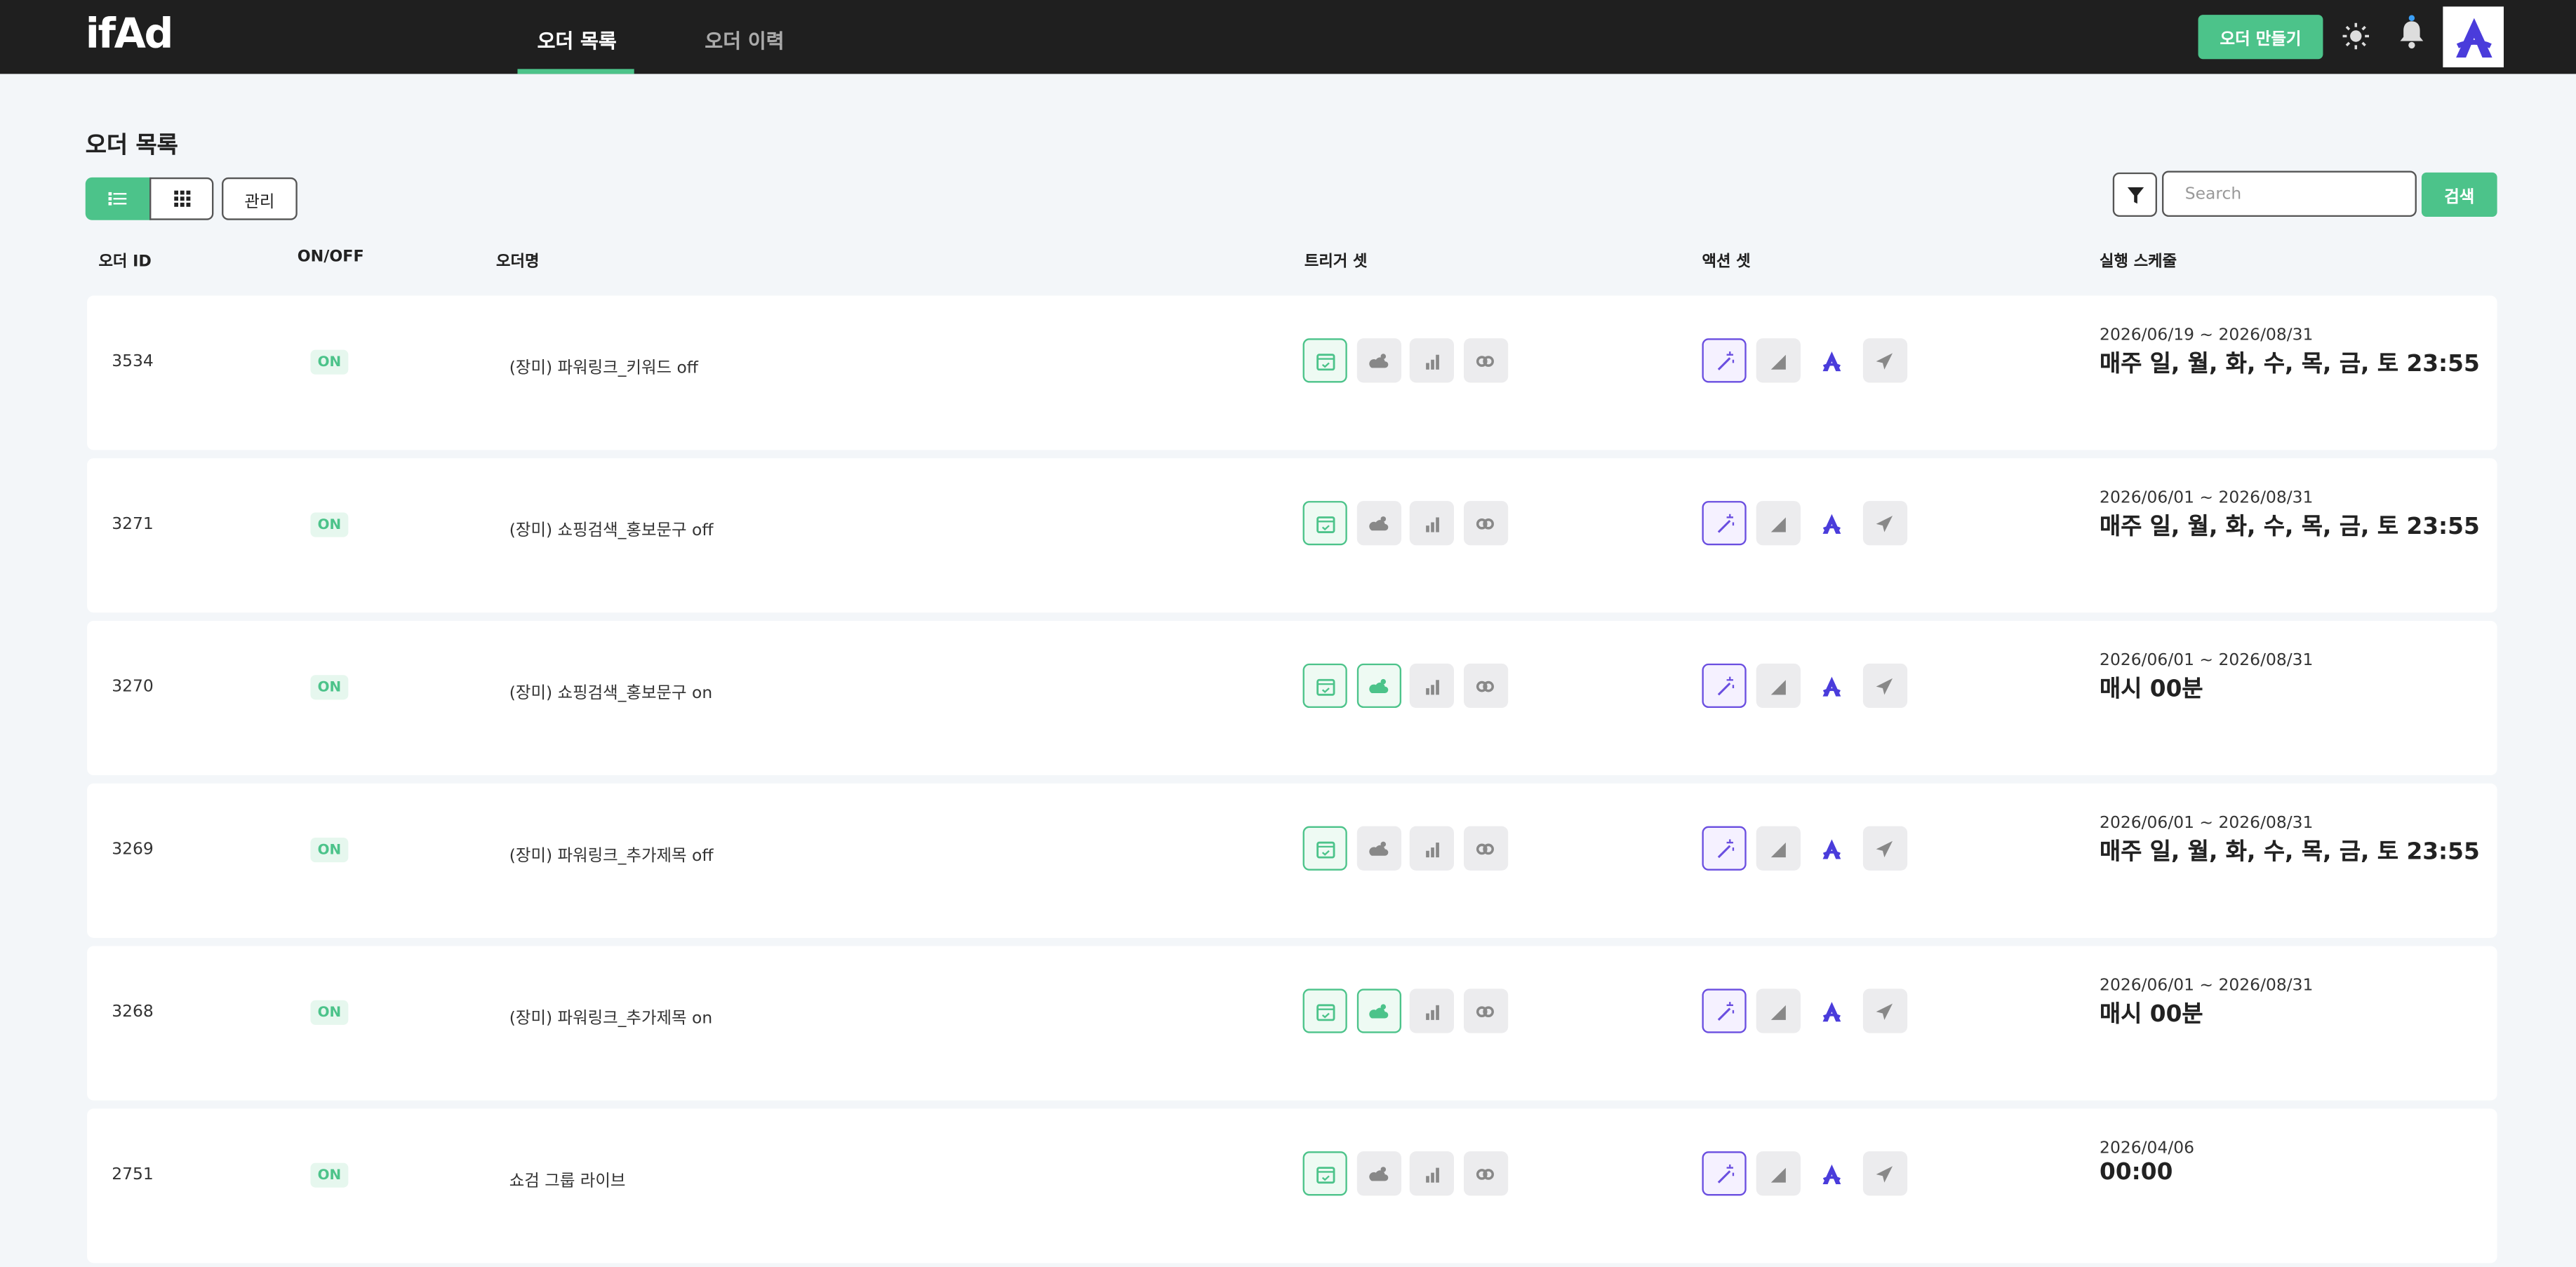 The image size is (2576, 1267). Describe the element at coordinates (129, 34) in the screenshot. I see `logo: ifAd` at that location.